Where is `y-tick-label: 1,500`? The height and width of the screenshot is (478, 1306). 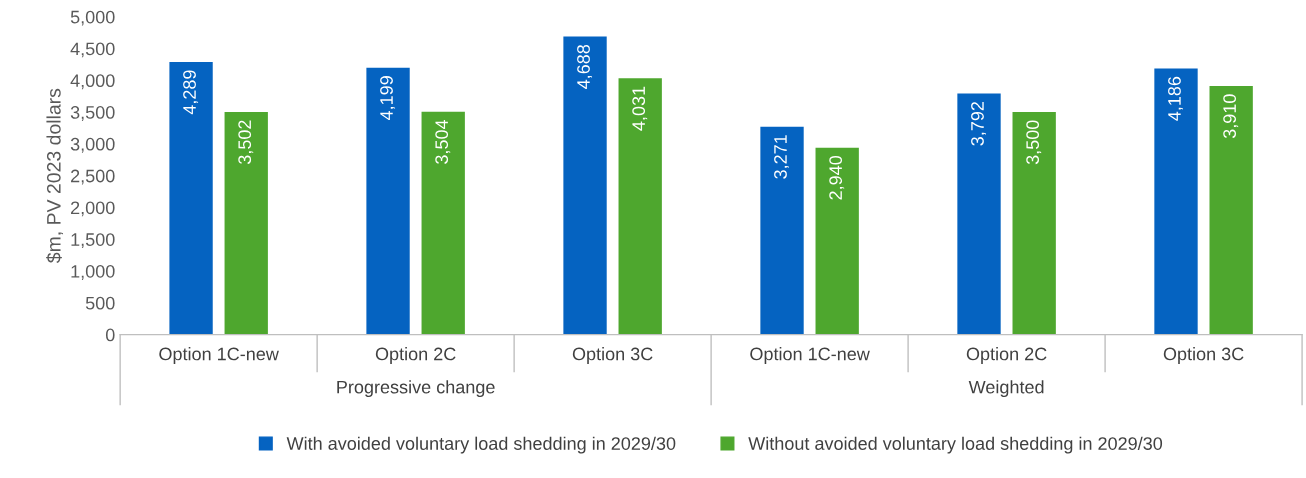
y-tick-label: 1,500 is located at coordinates (93, 241).